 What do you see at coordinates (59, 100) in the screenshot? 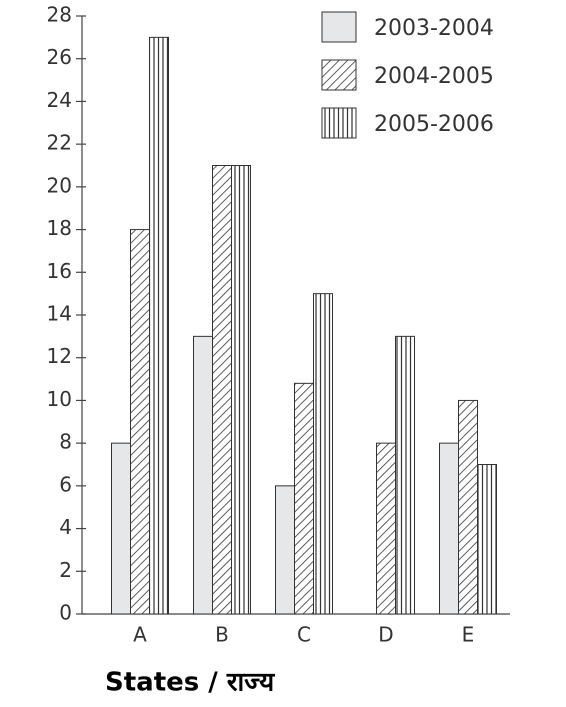
I see `y-tick-label: 24` at bounding box center [59, 100].